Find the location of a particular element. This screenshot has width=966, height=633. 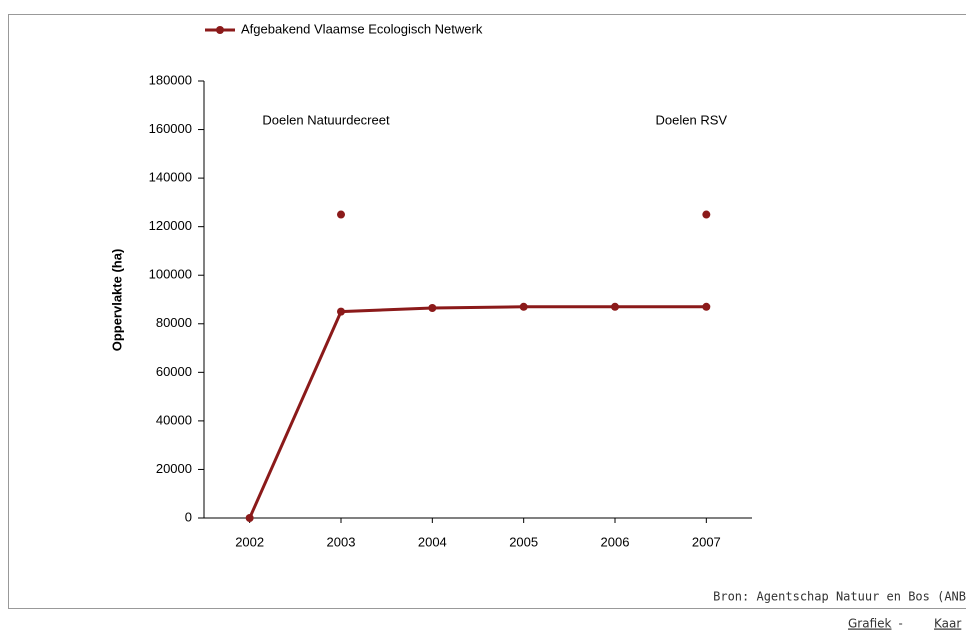

source-note: Bron: Agentschap Natuur en Bos (ANB is located at coordinates (839, 597).